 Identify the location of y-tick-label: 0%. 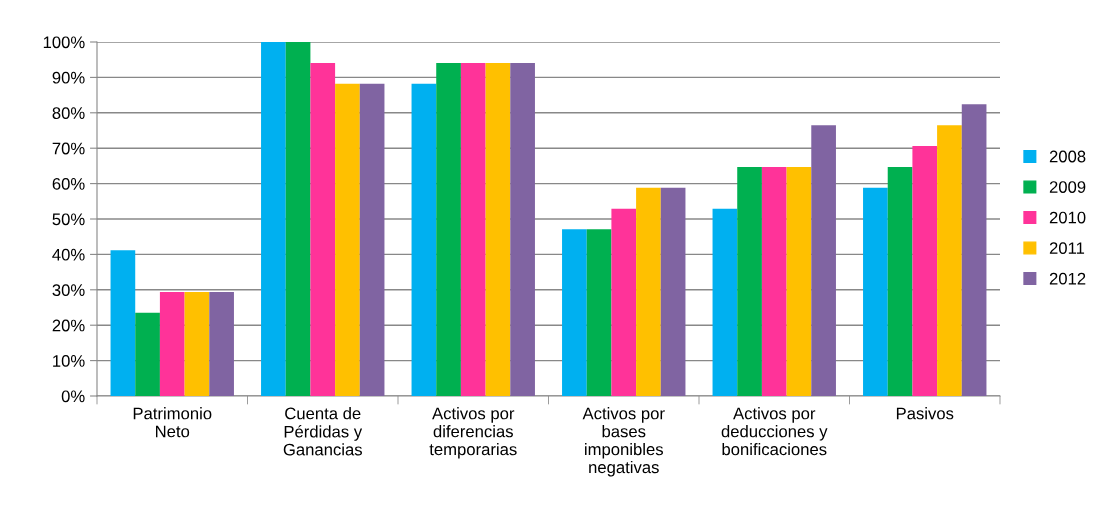
(73, 396).